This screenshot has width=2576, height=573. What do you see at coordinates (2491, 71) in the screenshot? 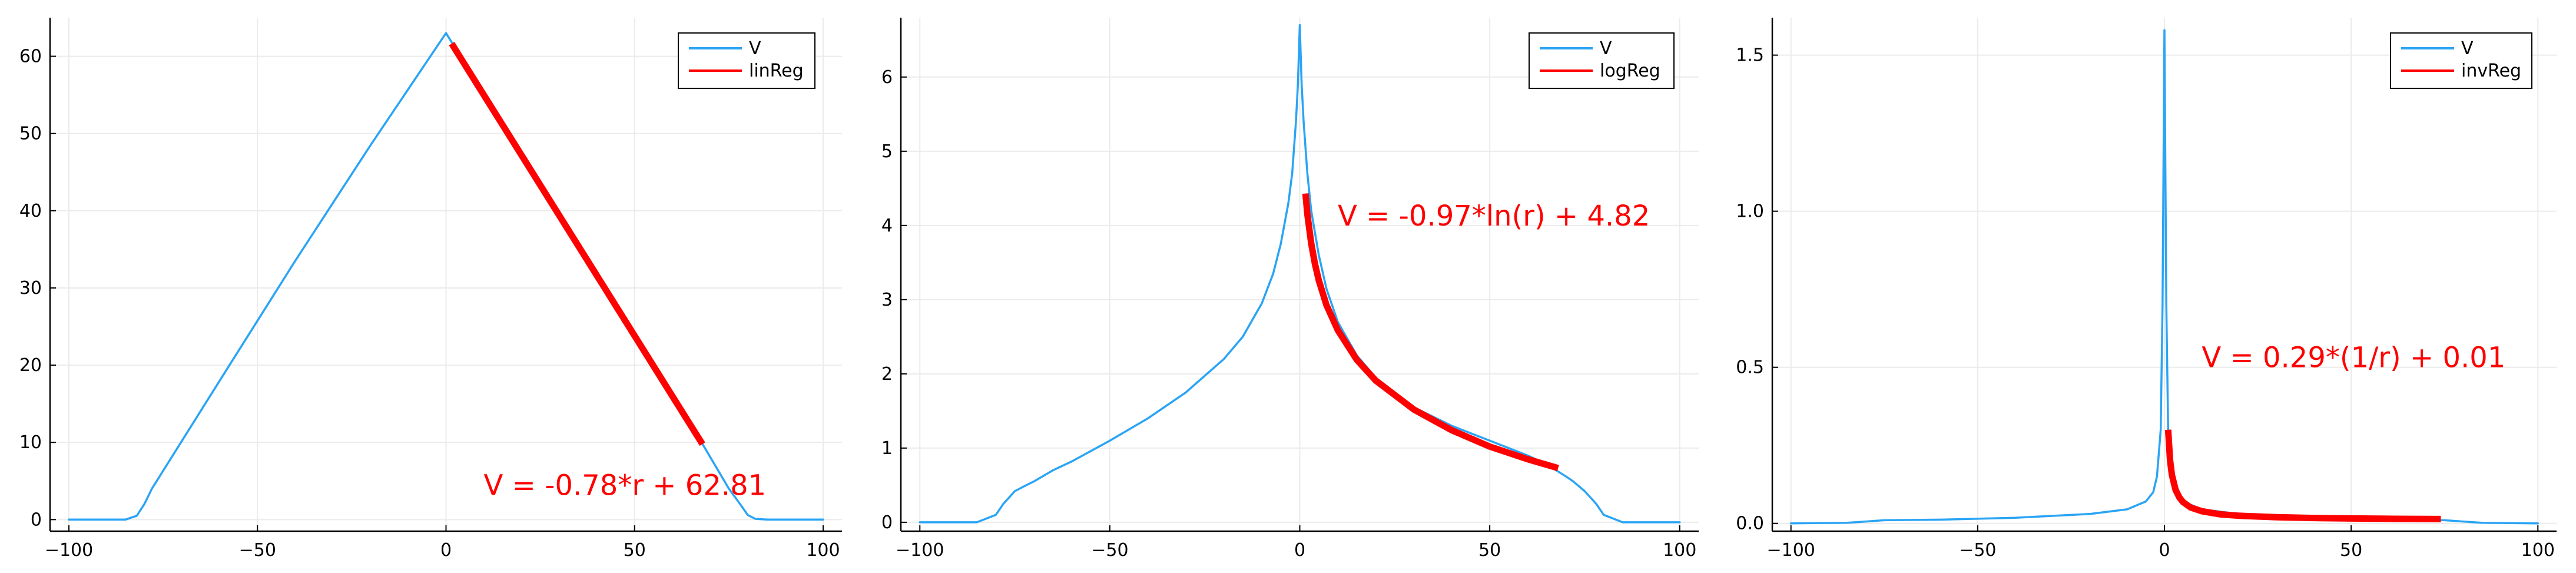
I see `legend-label-invReg: invReg` at bounding box center [2491, 71].